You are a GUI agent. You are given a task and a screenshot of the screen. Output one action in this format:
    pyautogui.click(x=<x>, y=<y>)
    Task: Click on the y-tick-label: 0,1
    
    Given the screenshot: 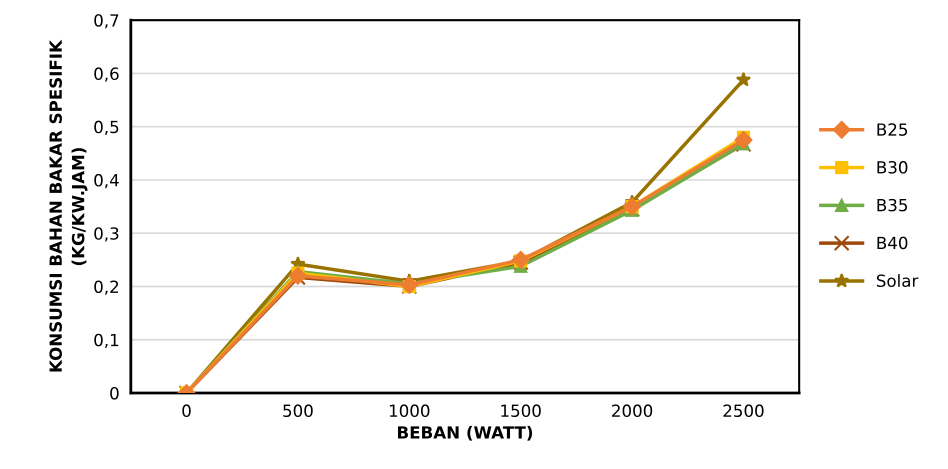 What is the action you would take?
    pyautogui.click(x=106, y=341)
    